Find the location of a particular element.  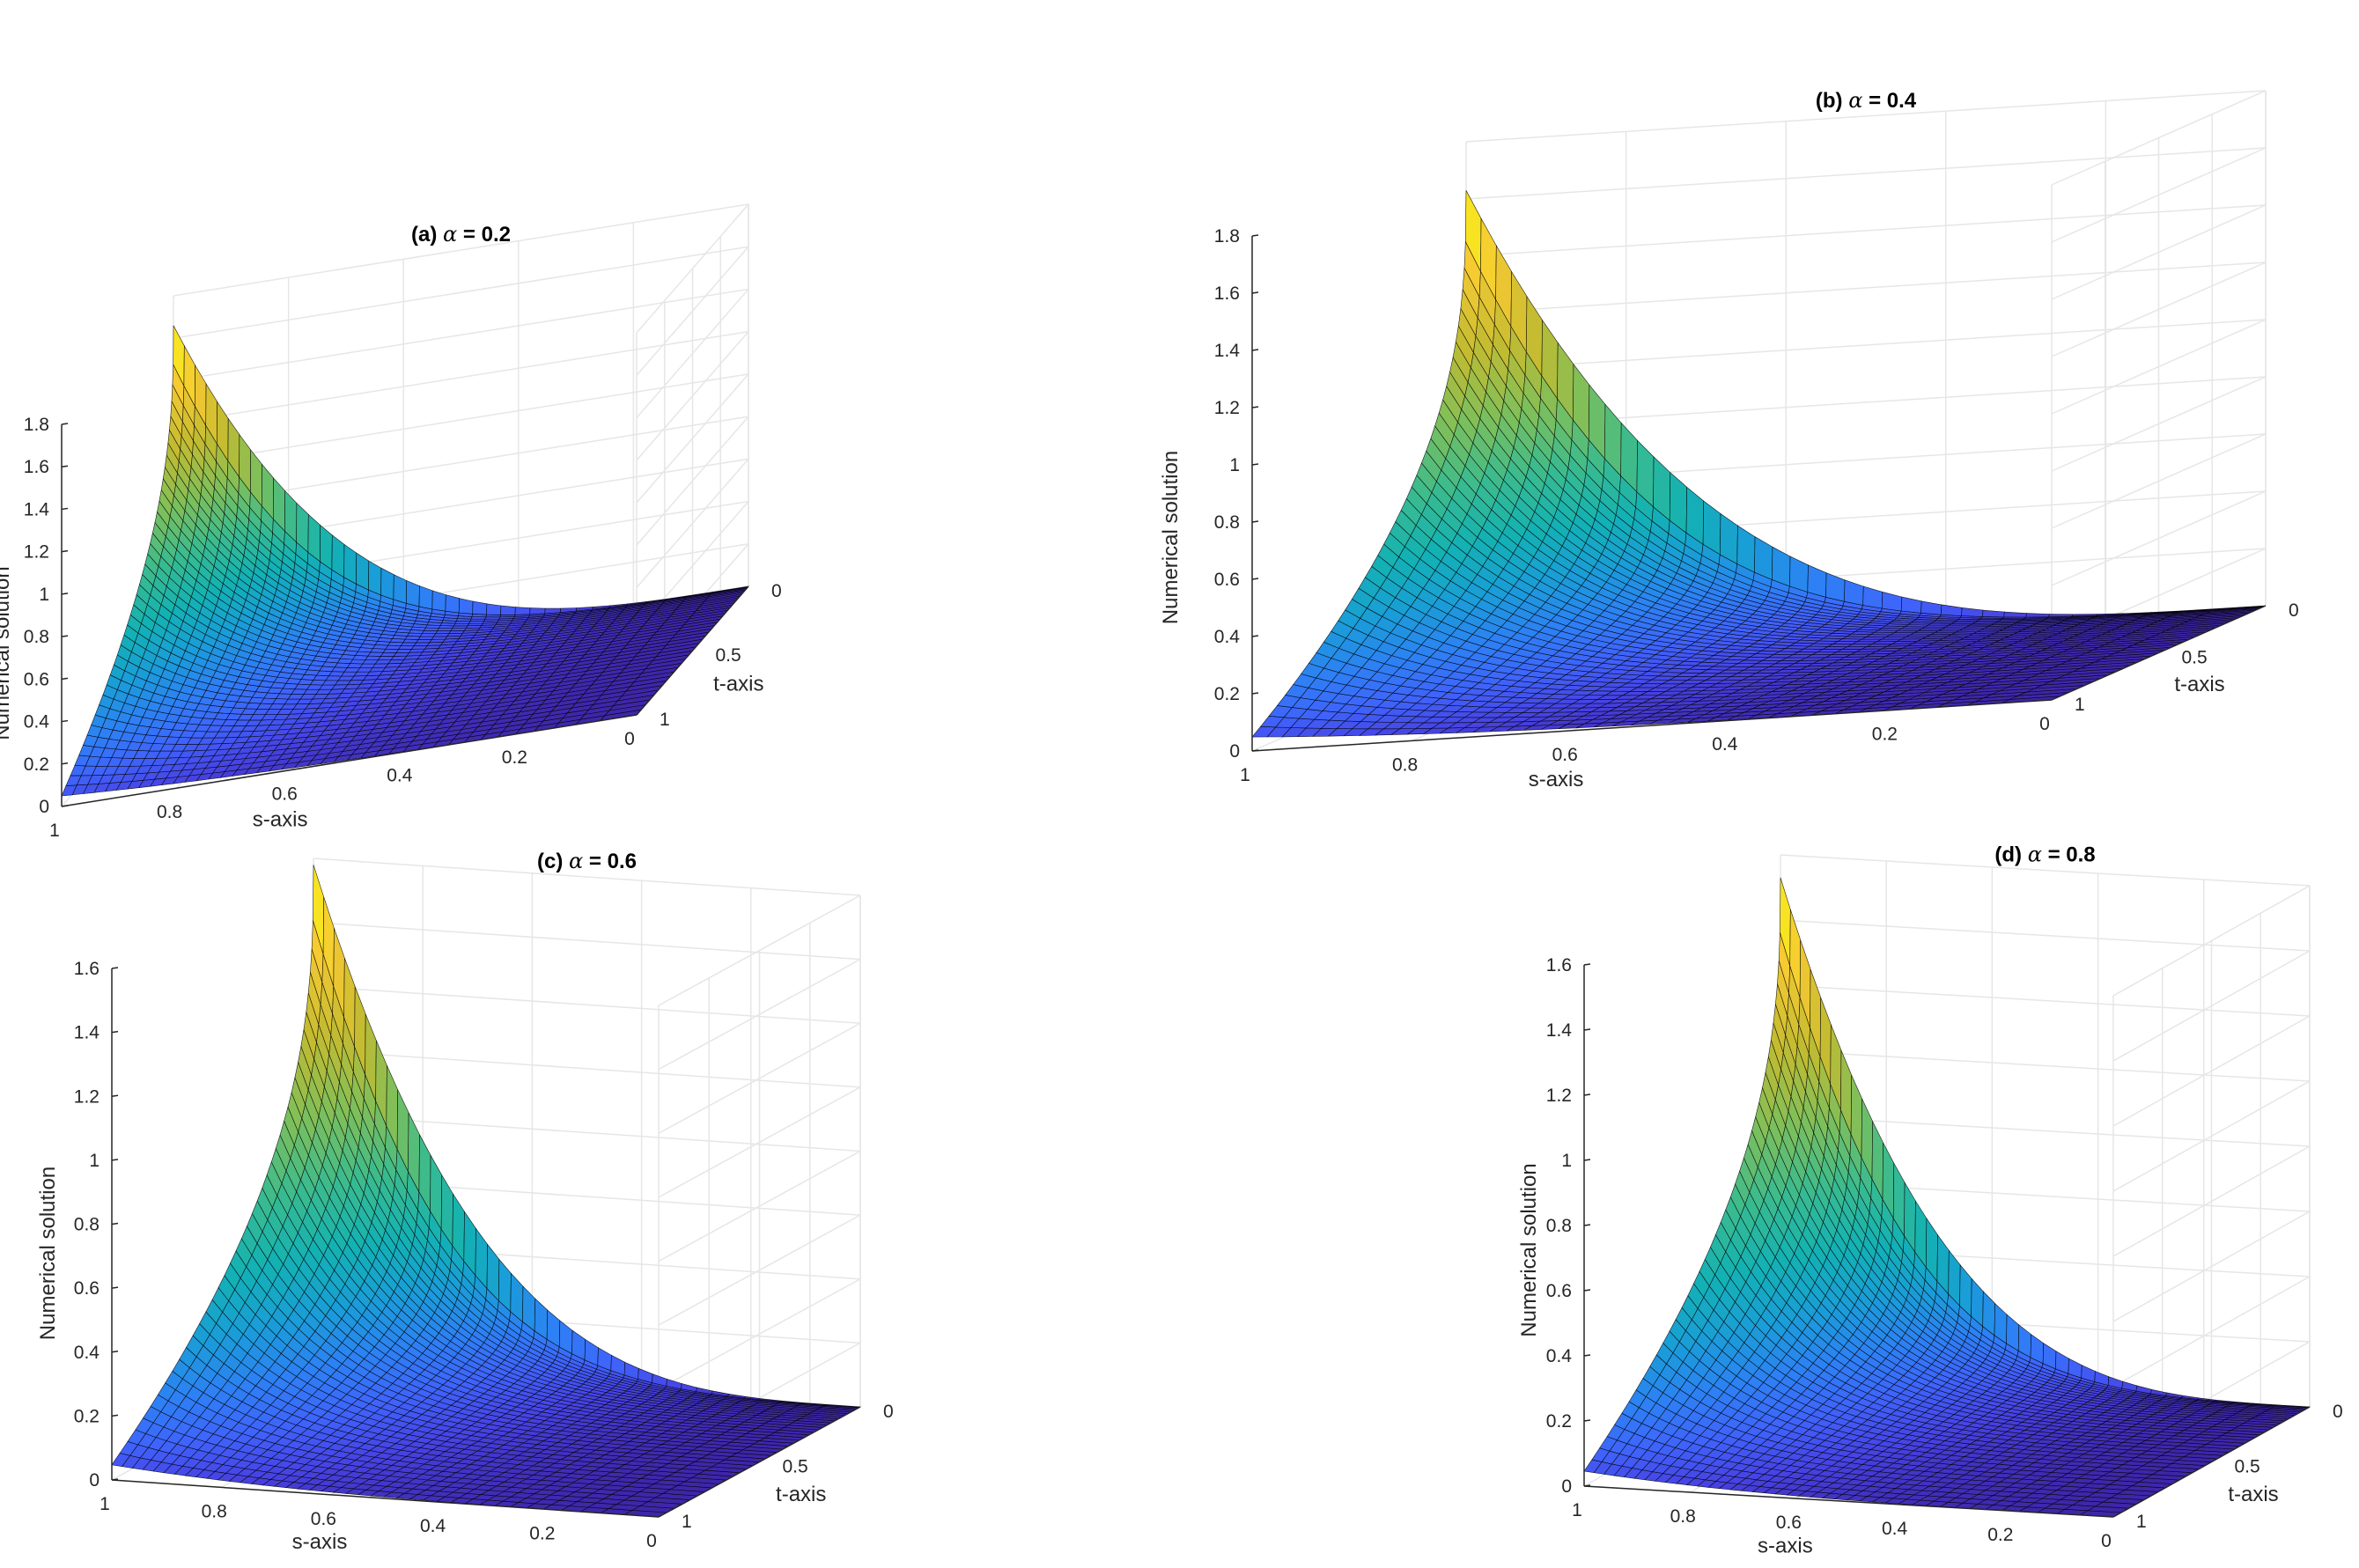

z-tick-label: 1.4 is located at coordinates (1227, 351).